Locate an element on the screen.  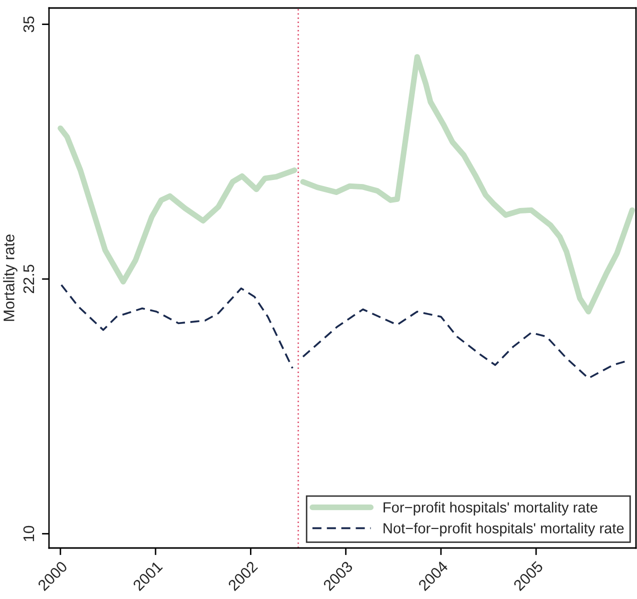
y-axis-title: Mortality rate is located at coordinates (10, 277).